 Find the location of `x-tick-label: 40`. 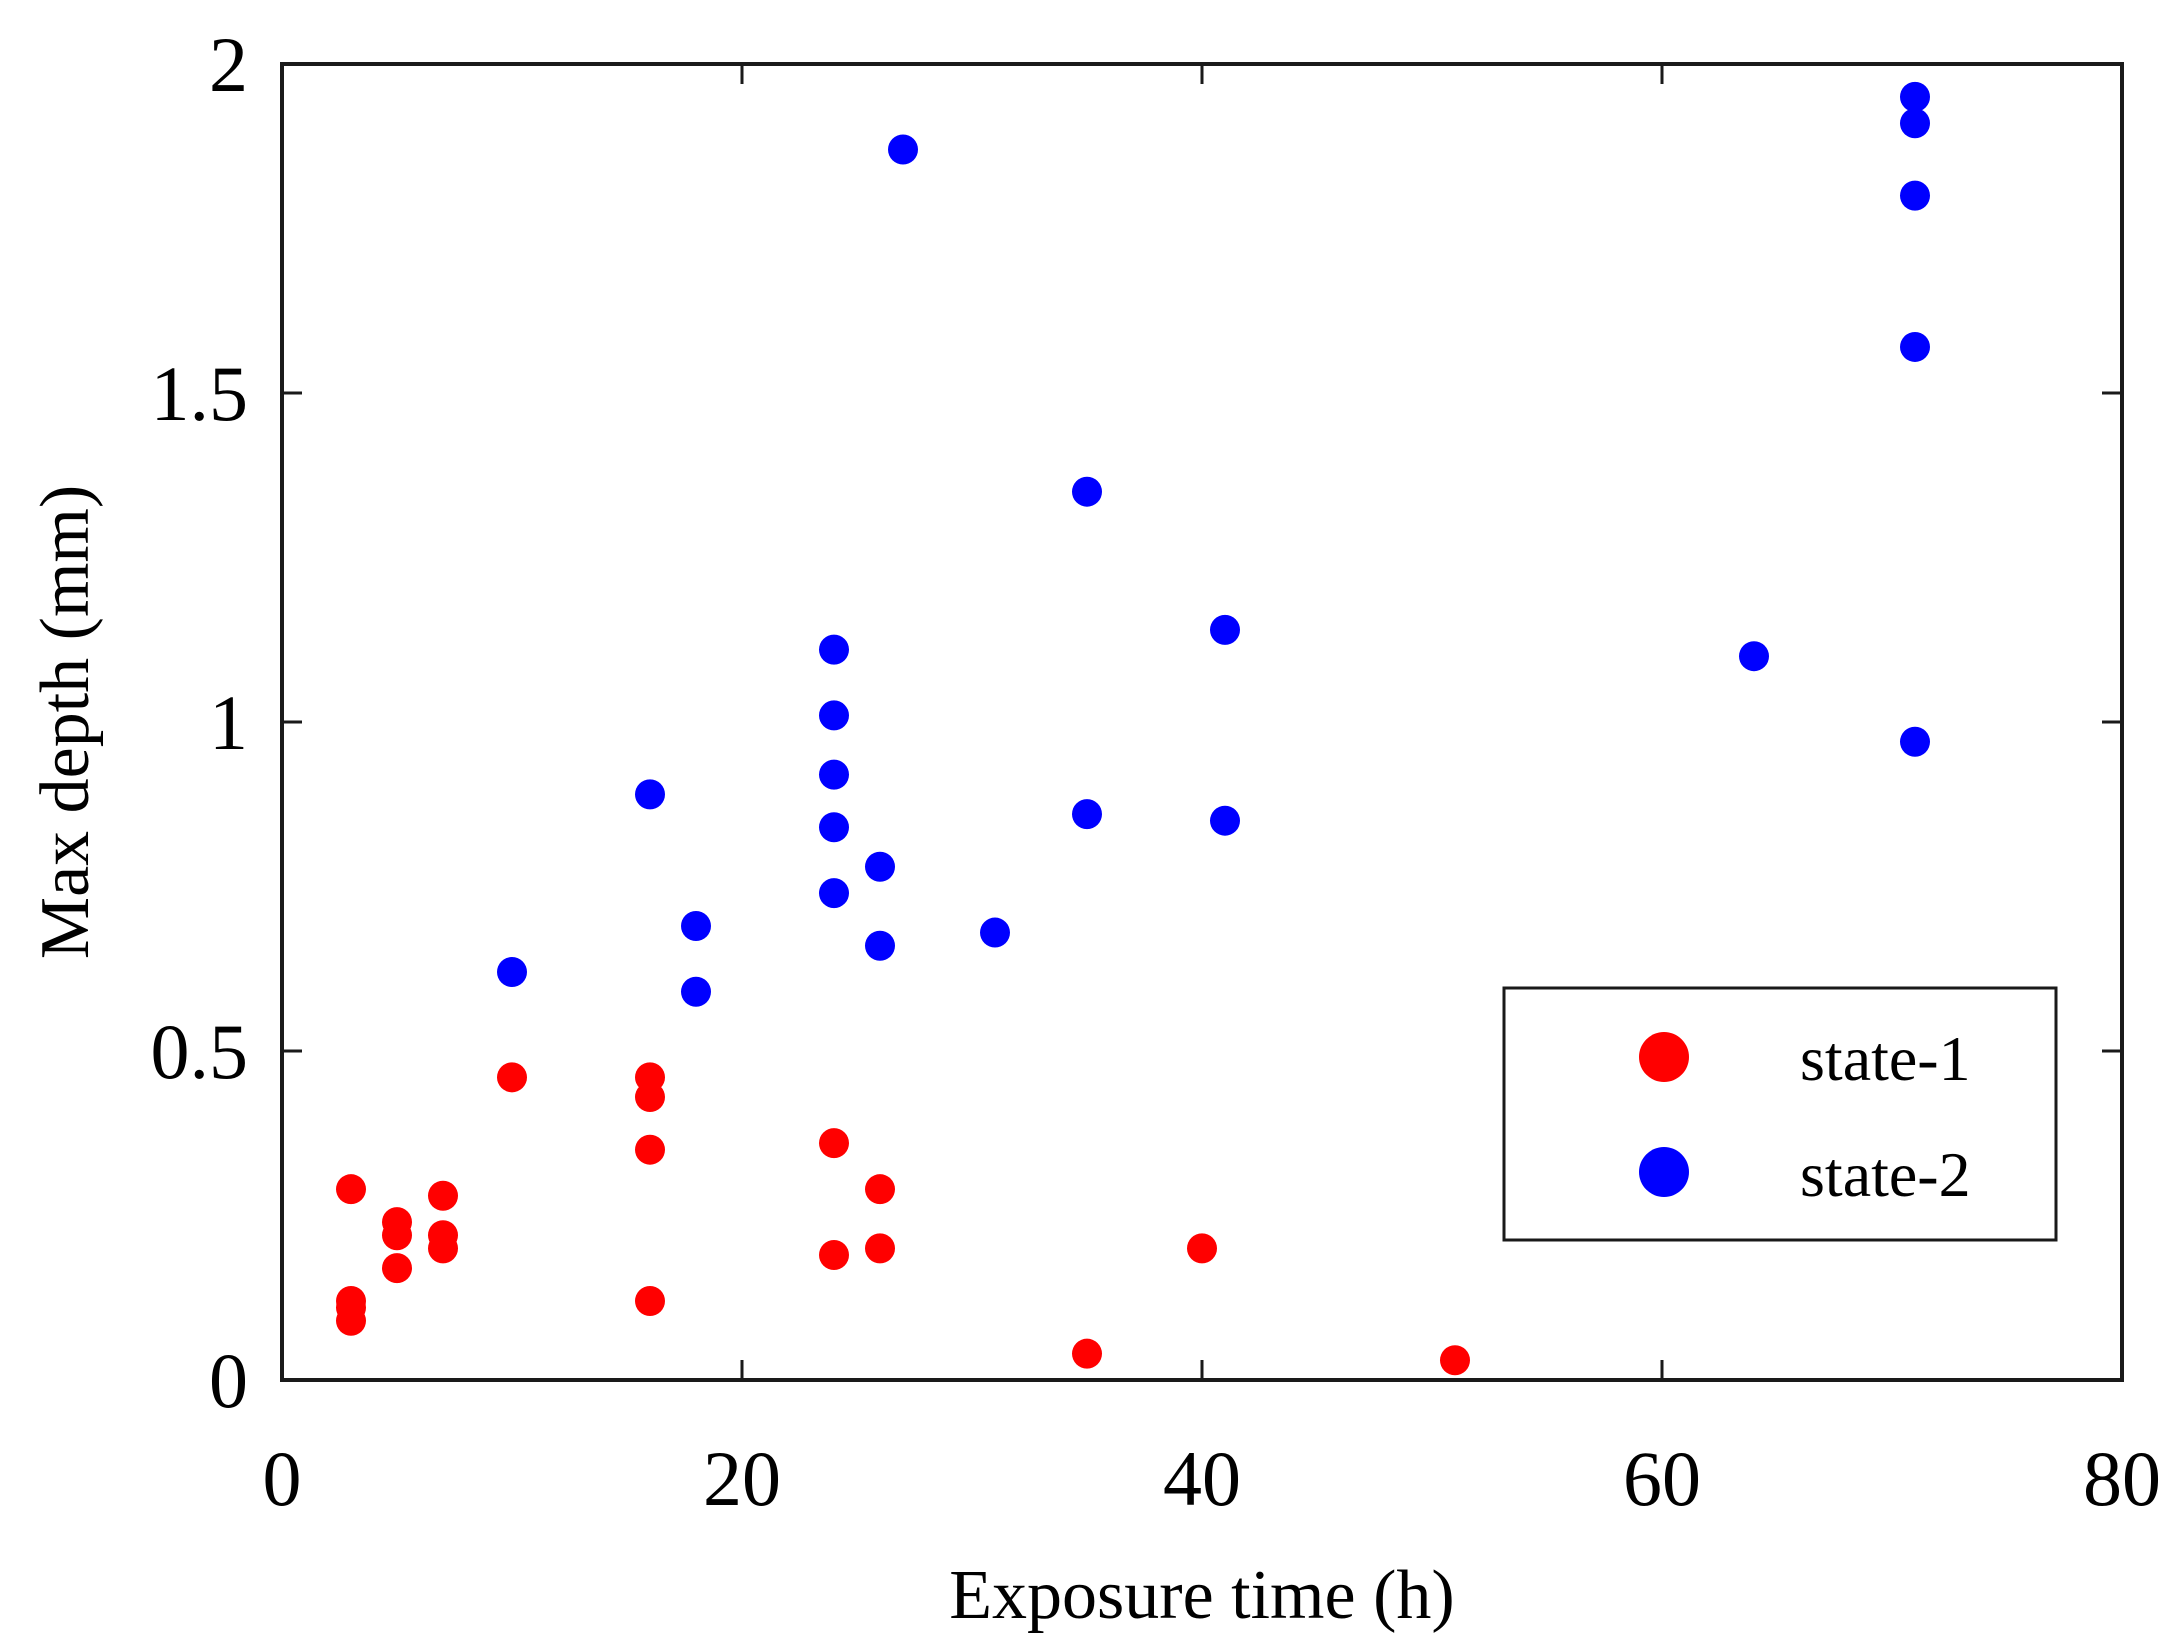

x-tick-label: 40 is located at coordinates (1202, 1478).